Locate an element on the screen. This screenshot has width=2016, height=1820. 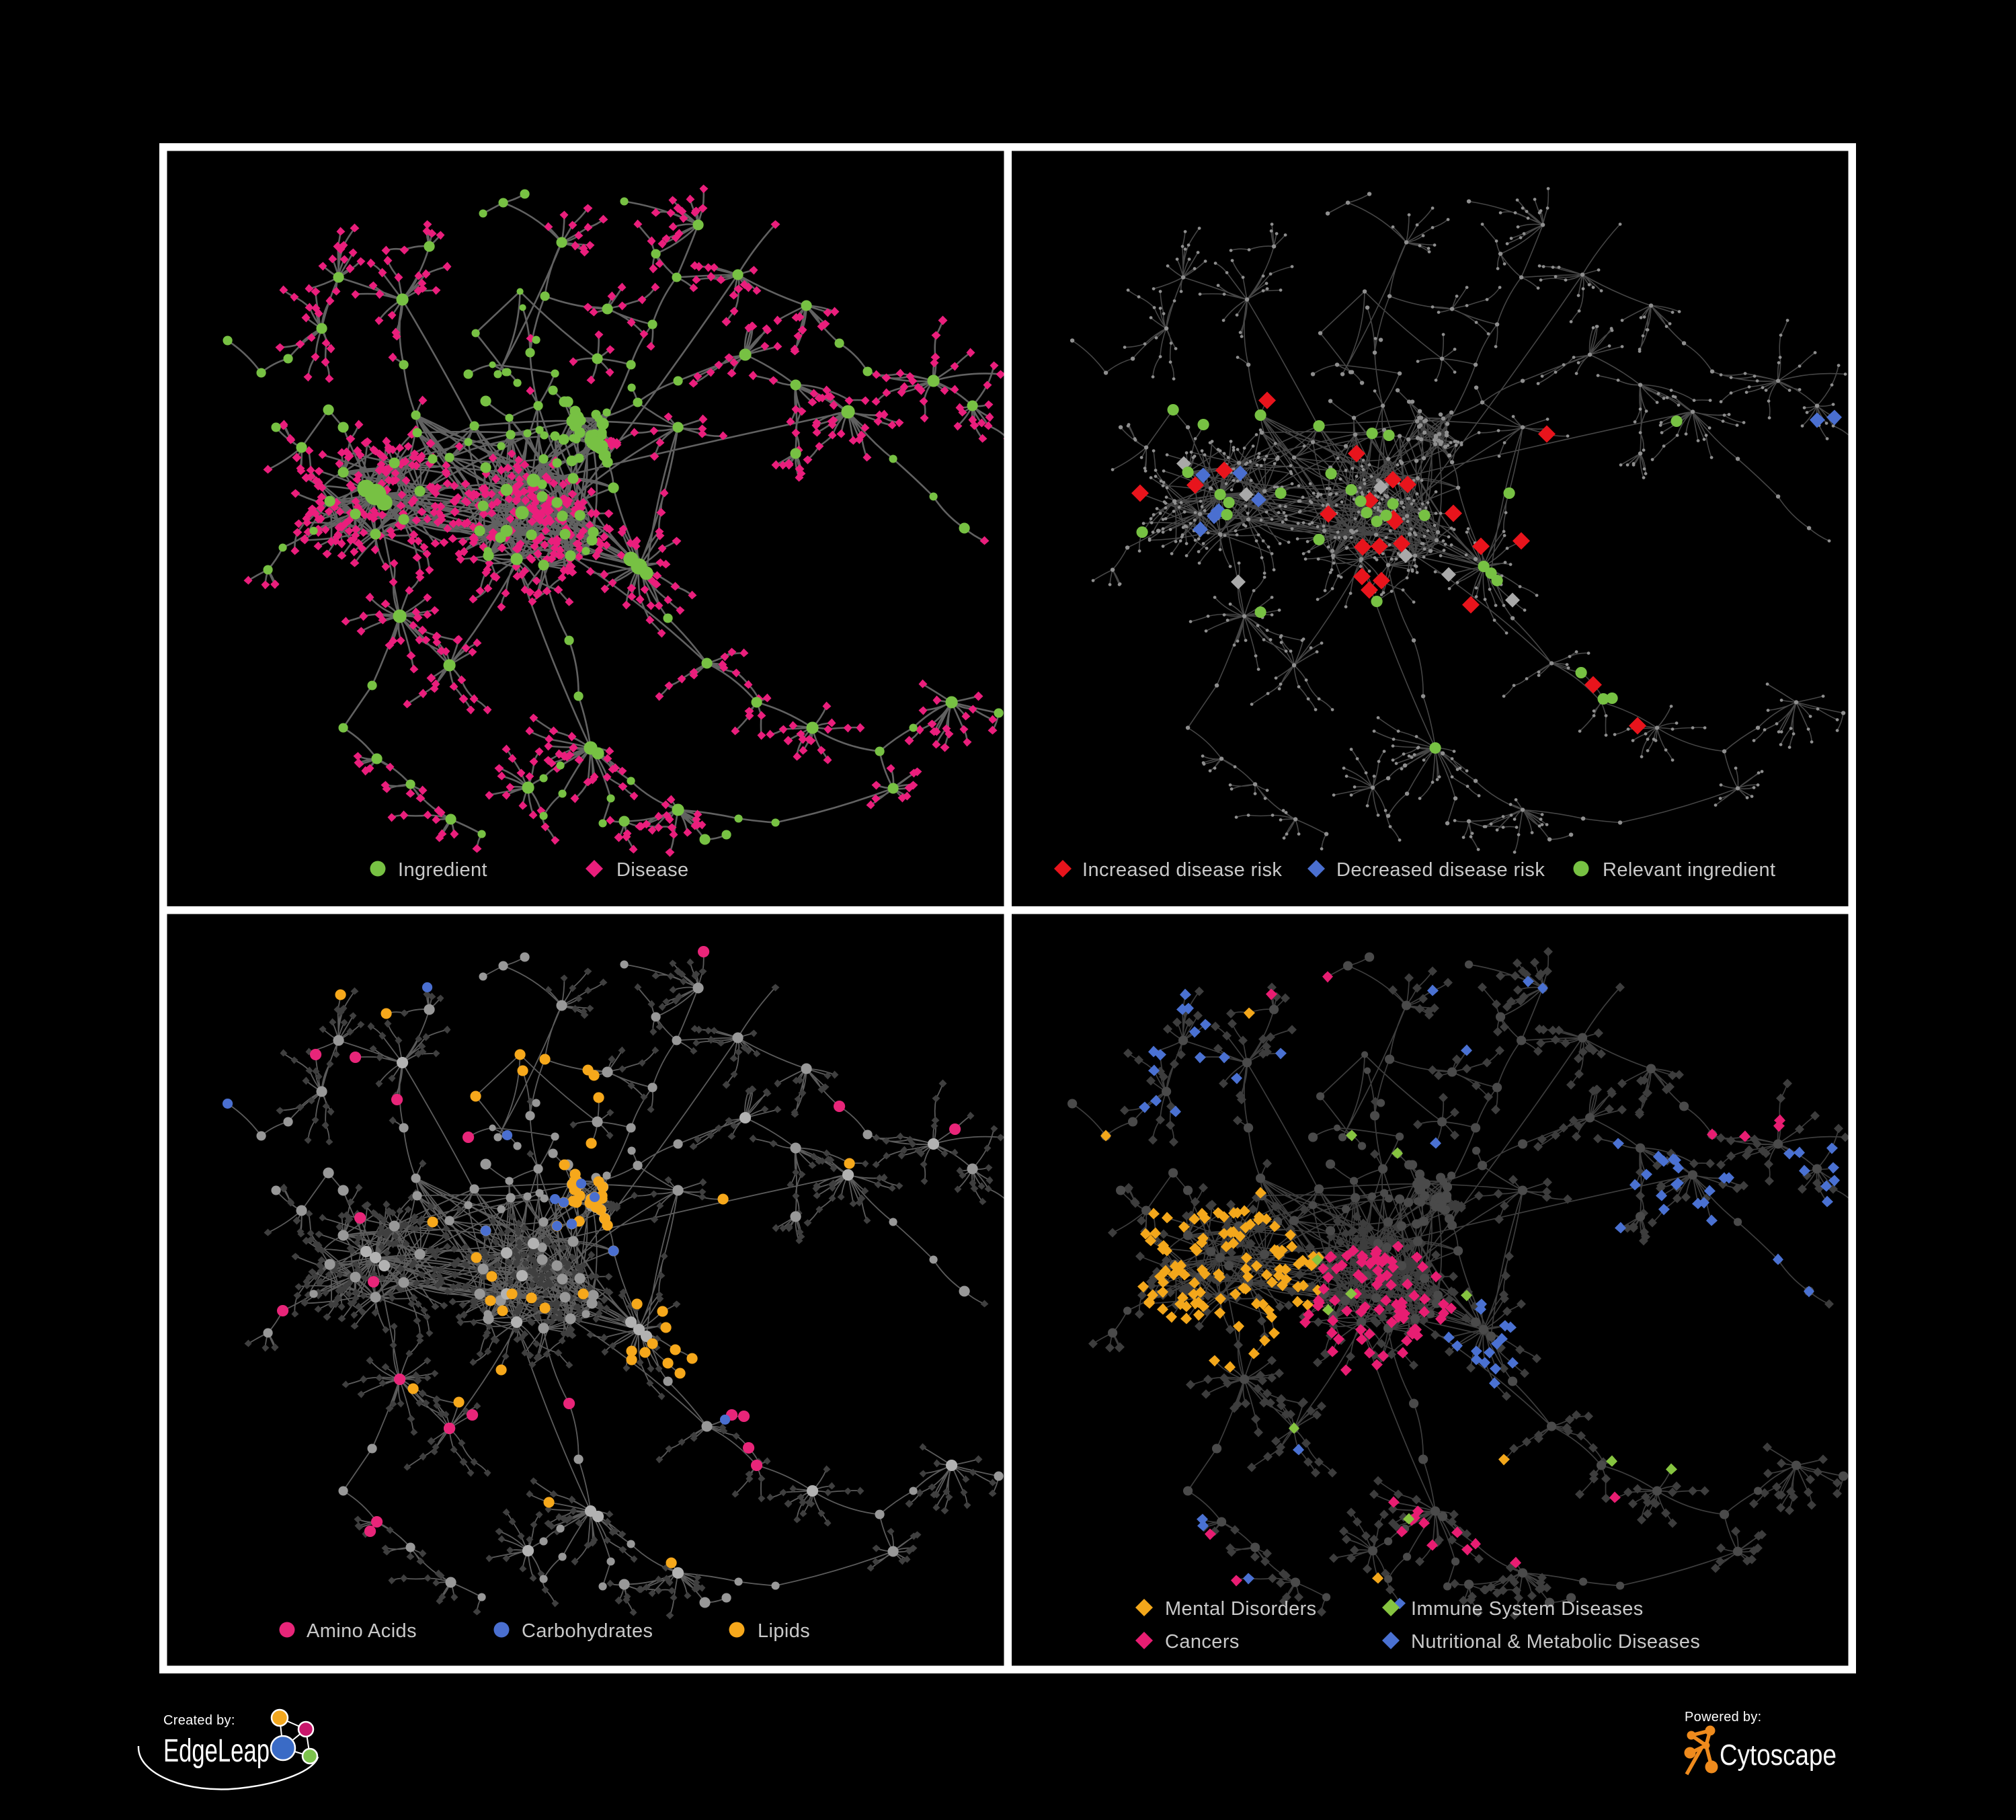
svg-text: Ingredient is located at coordinates (442, 870).